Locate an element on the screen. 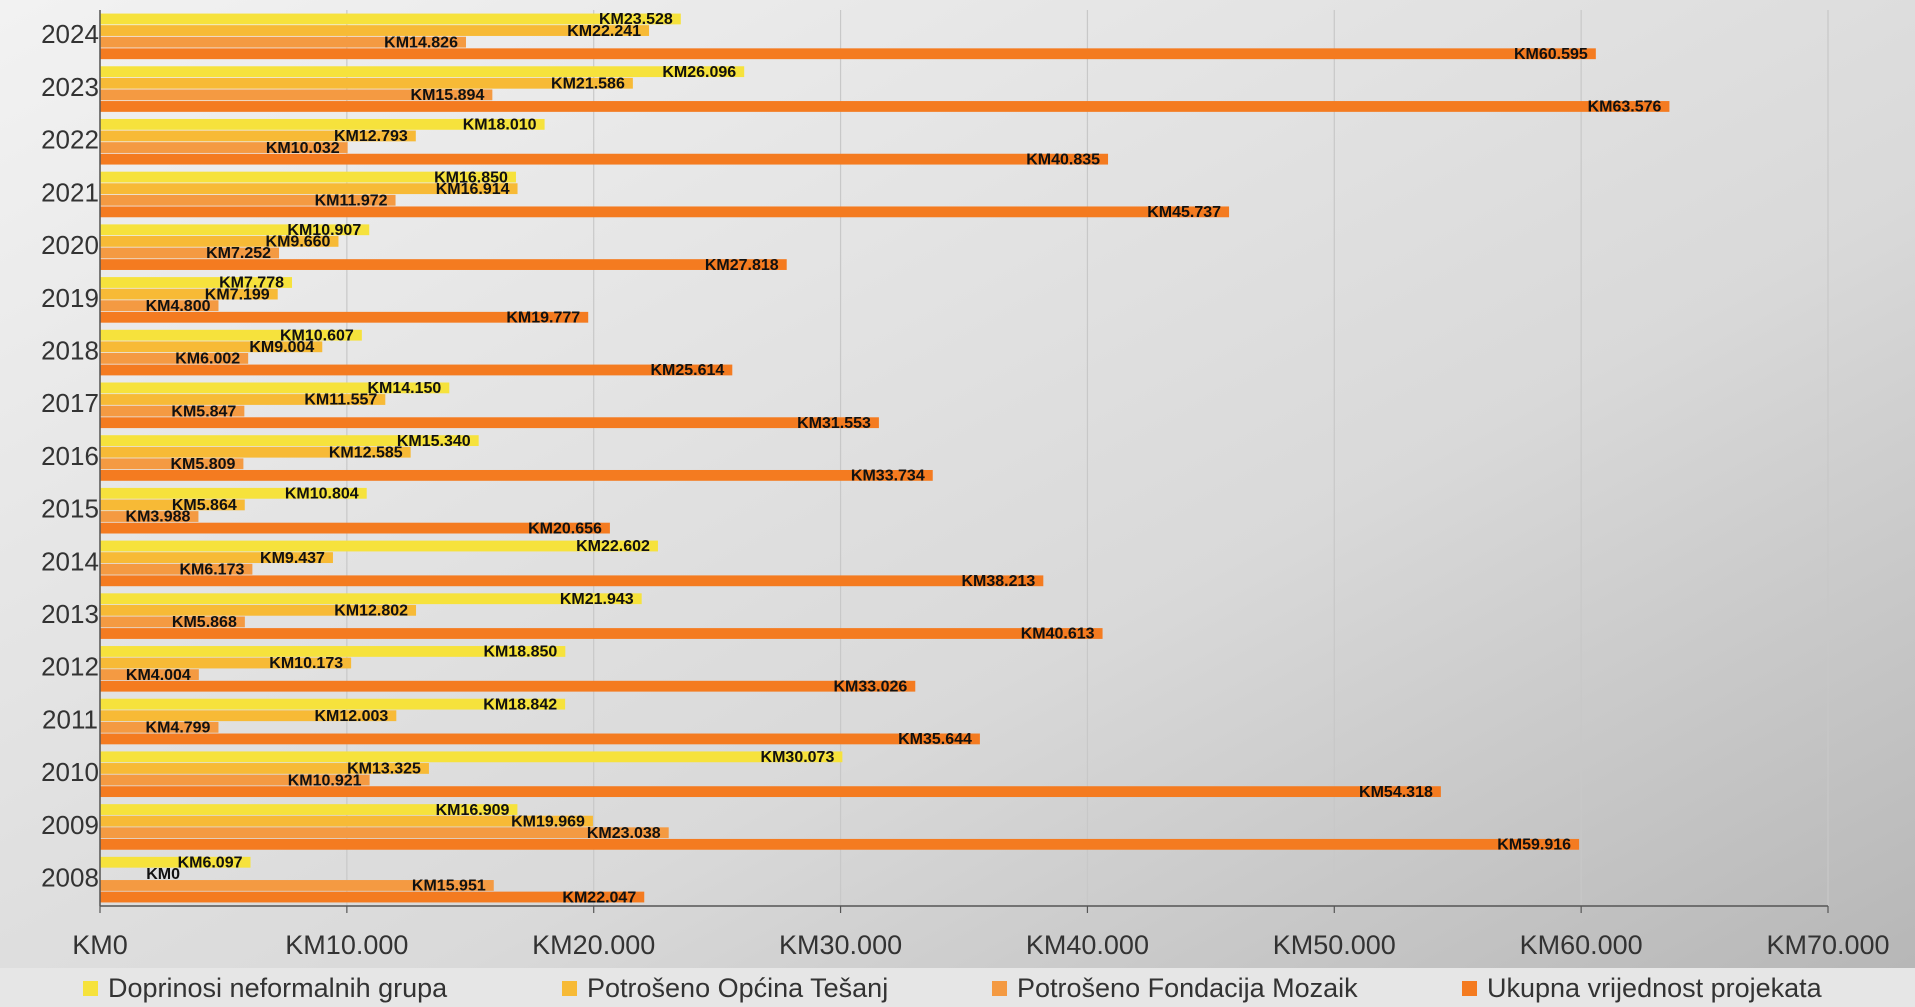  data-label: KM40.835 is located at coordinates (1063, 159).